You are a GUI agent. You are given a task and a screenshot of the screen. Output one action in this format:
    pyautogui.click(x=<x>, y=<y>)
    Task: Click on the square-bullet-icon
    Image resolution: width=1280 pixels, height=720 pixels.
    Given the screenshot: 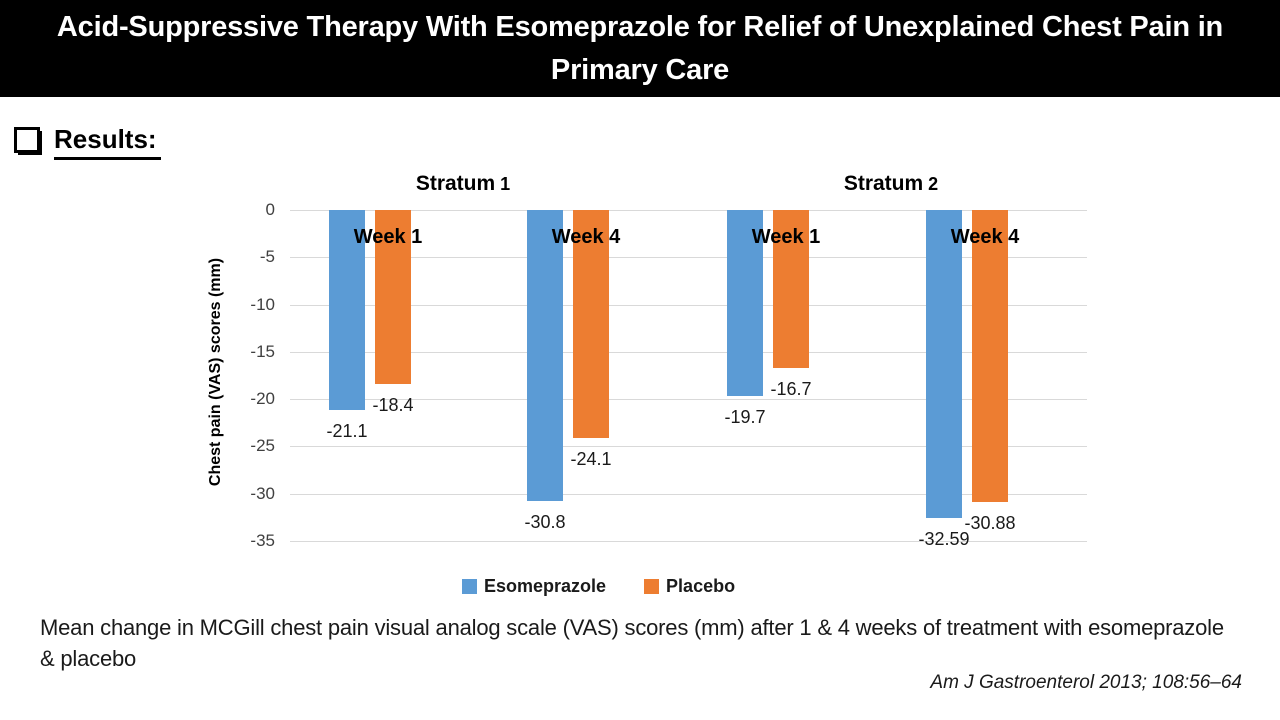 What is the action you would take?
    pyautogui.click(x=27, y=140)
    